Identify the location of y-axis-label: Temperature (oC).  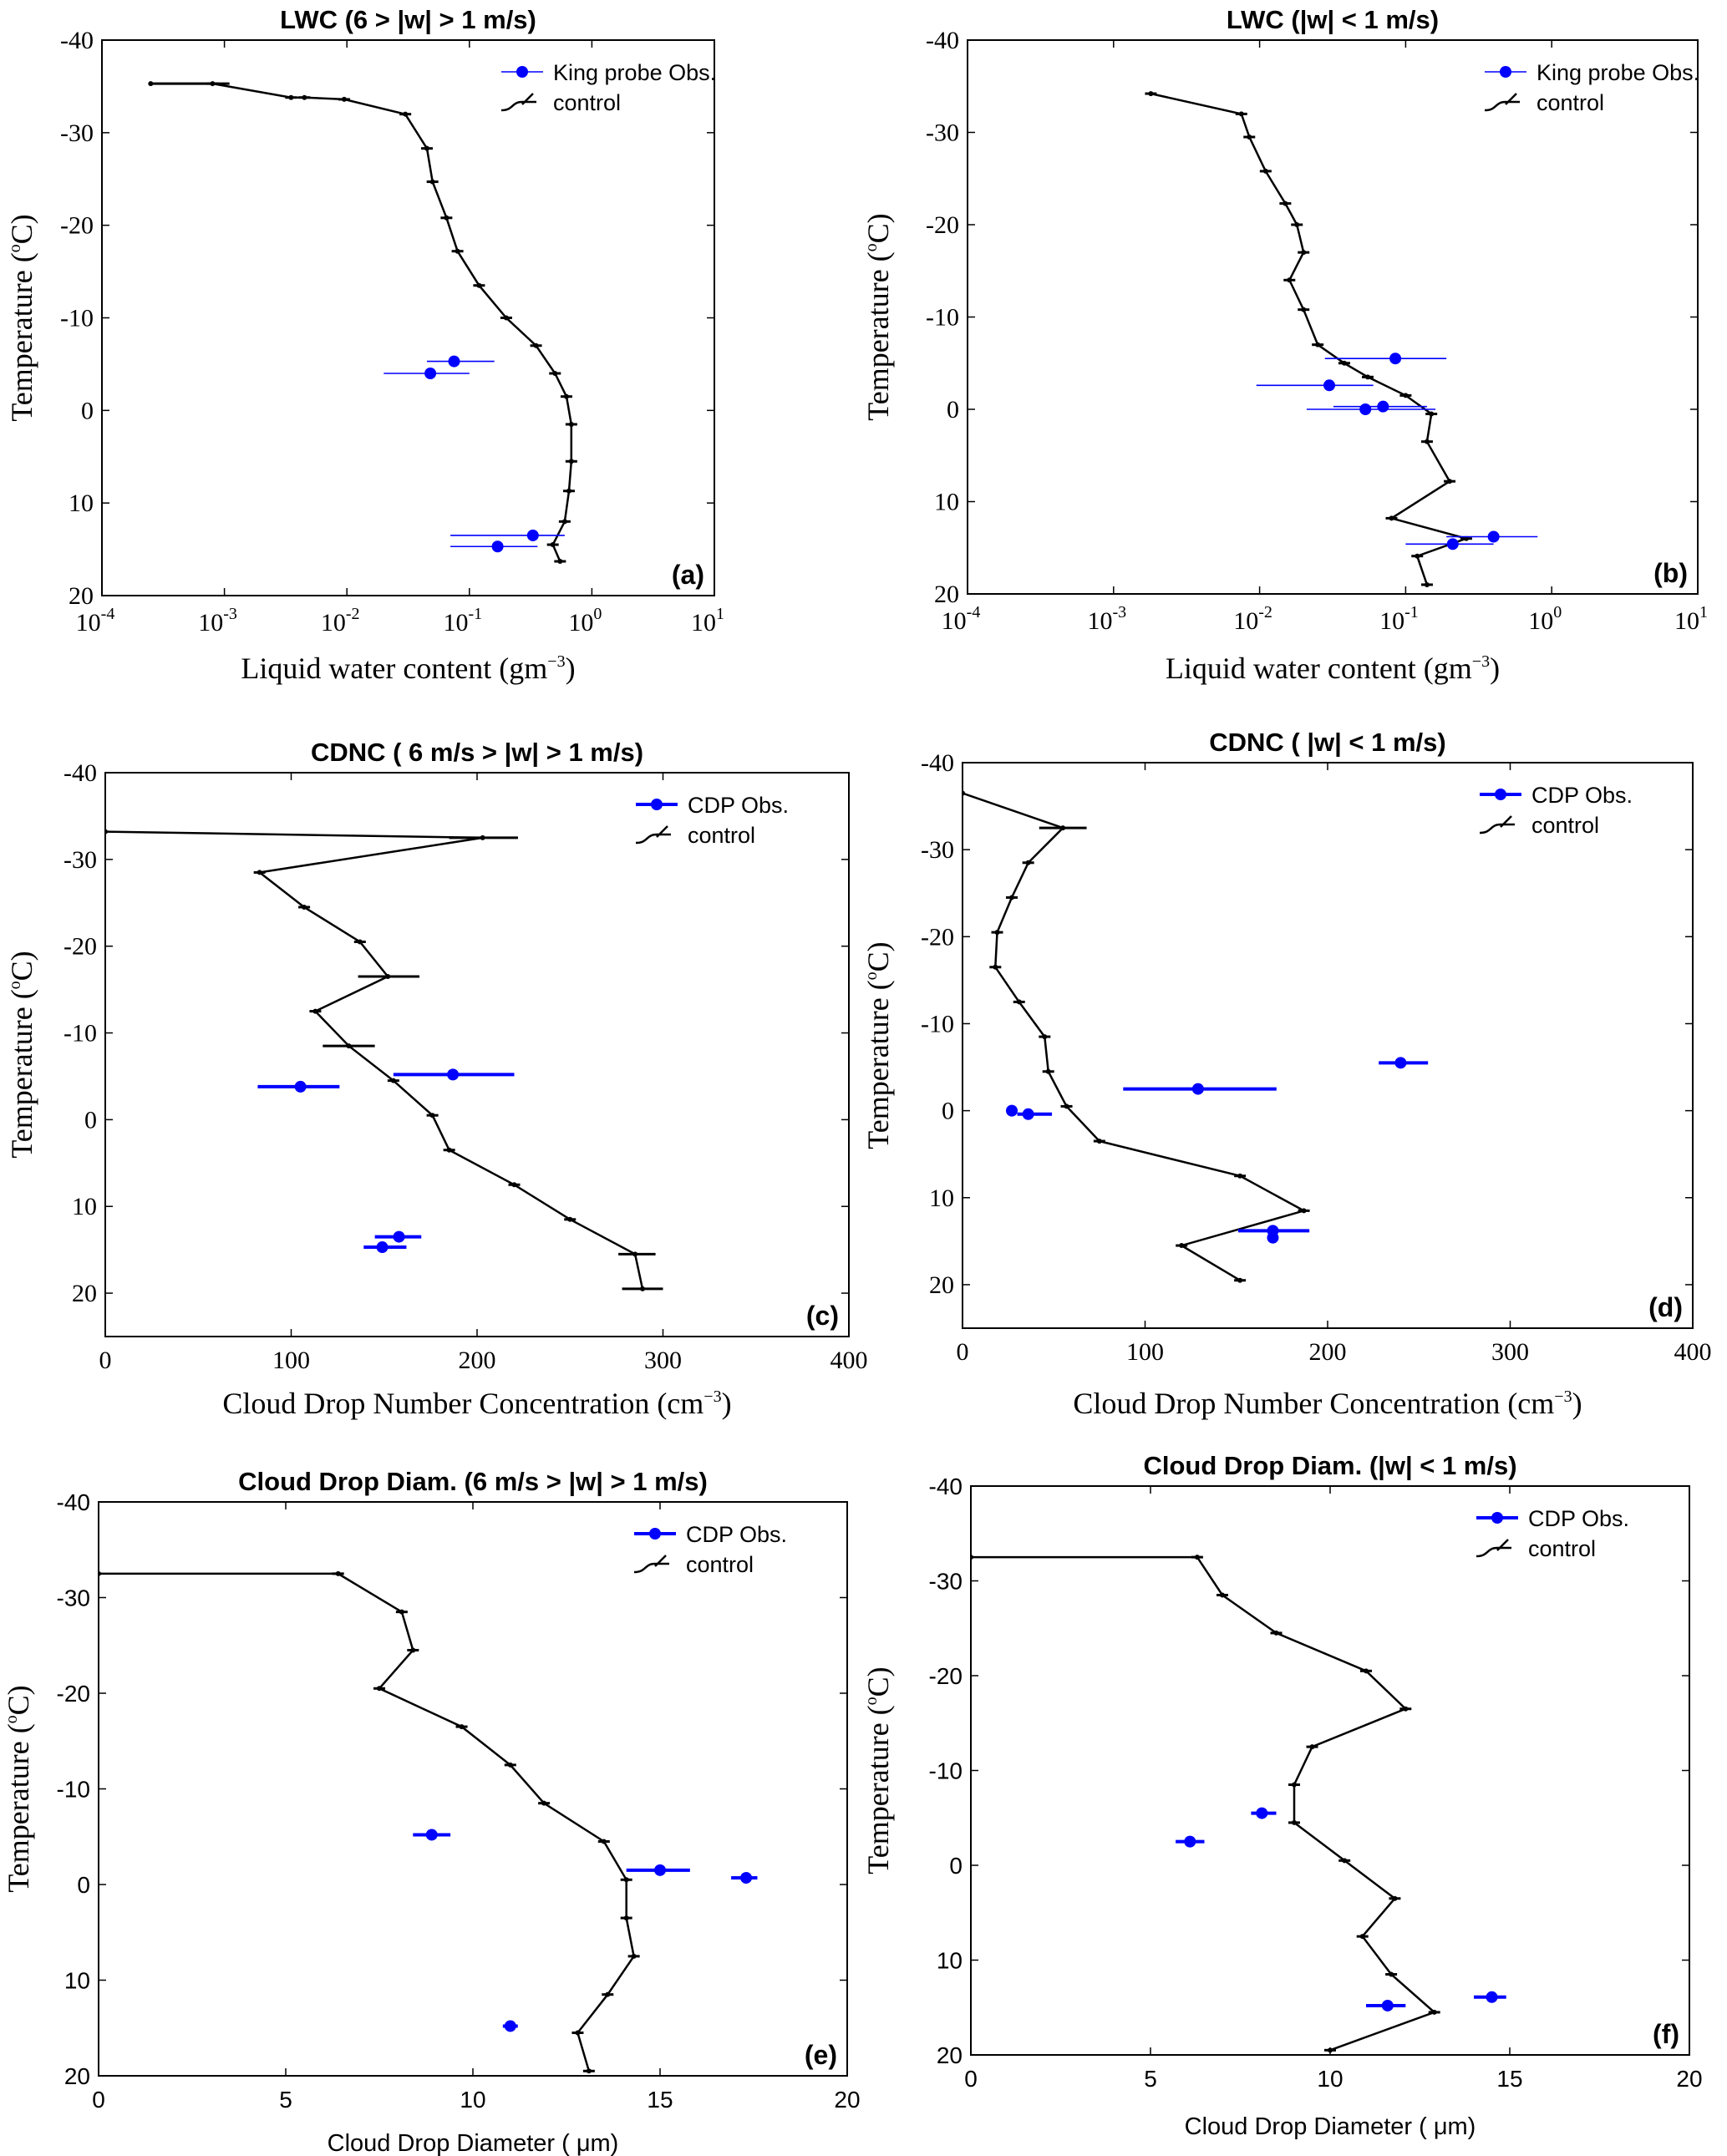
(18, 1788).